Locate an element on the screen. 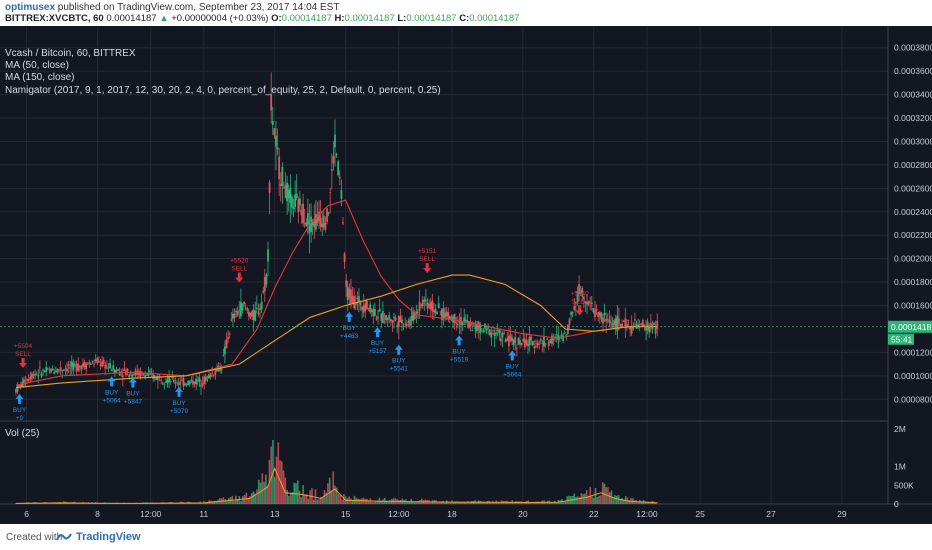 The width and height of the screenshot is (932, 550). close-value: 0.00014187 is located at coordinates (494, 18).